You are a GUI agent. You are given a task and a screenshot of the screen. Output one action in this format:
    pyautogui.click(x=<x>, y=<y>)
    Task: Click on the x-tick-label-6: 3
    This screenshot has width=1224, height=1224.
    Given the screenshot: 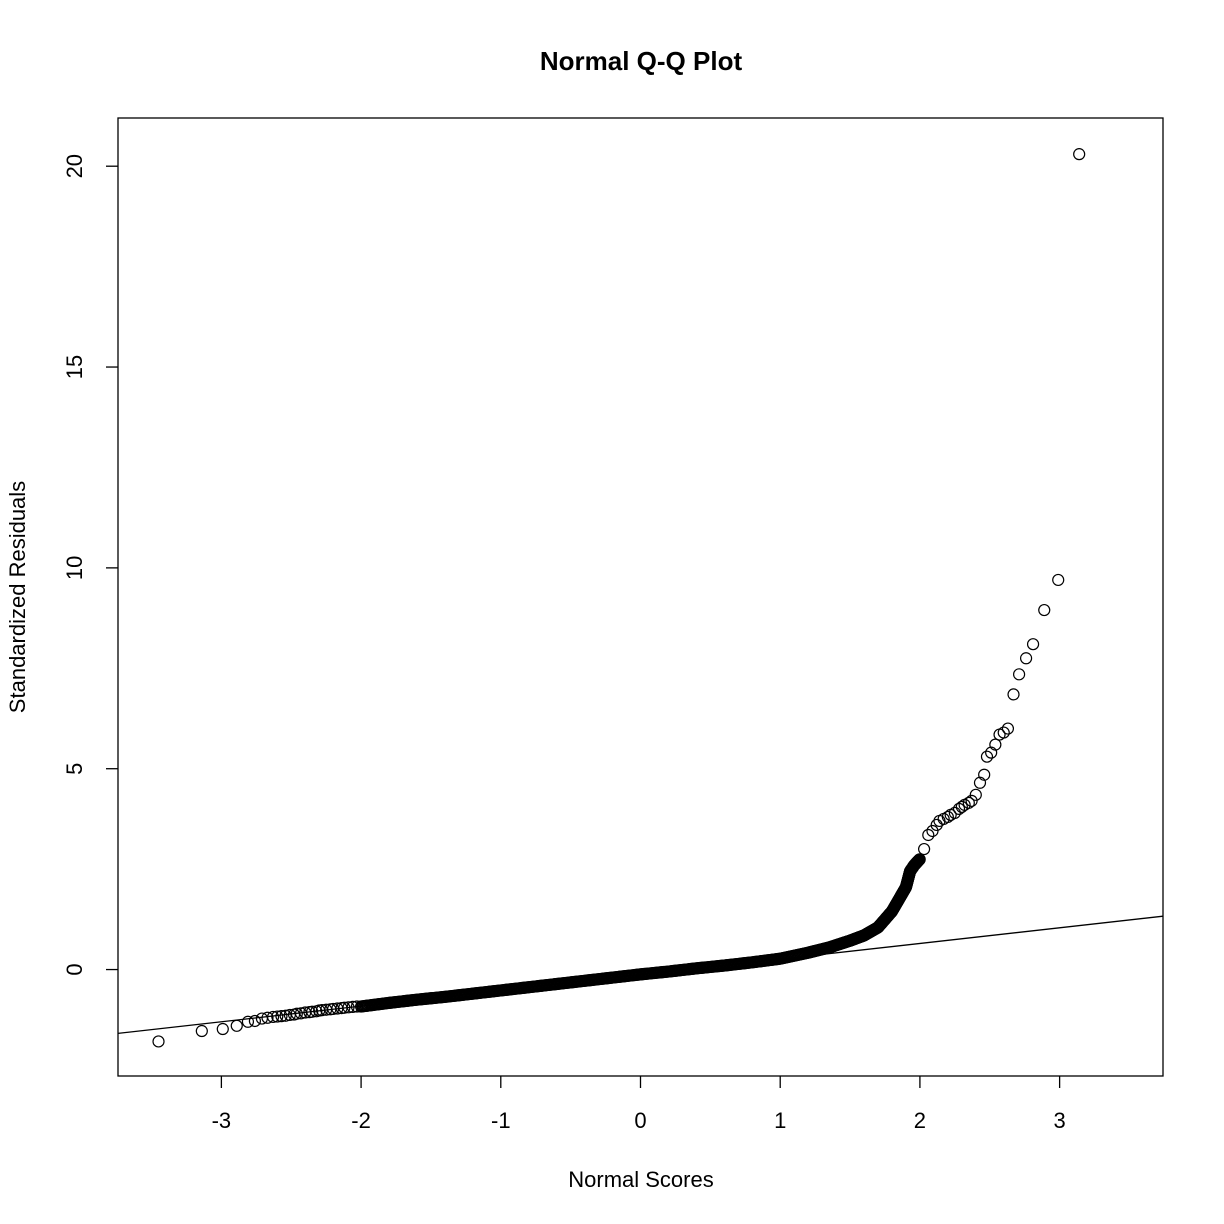 What is the action you would take?
    pyautogui.click(x=1059, y=1120)
    